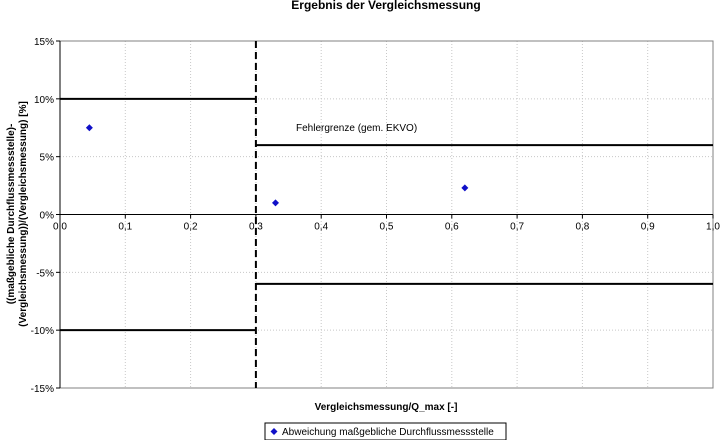 The height and width of the screenshot is (440, 720). I want to click on legend-box, so click(385, 431).